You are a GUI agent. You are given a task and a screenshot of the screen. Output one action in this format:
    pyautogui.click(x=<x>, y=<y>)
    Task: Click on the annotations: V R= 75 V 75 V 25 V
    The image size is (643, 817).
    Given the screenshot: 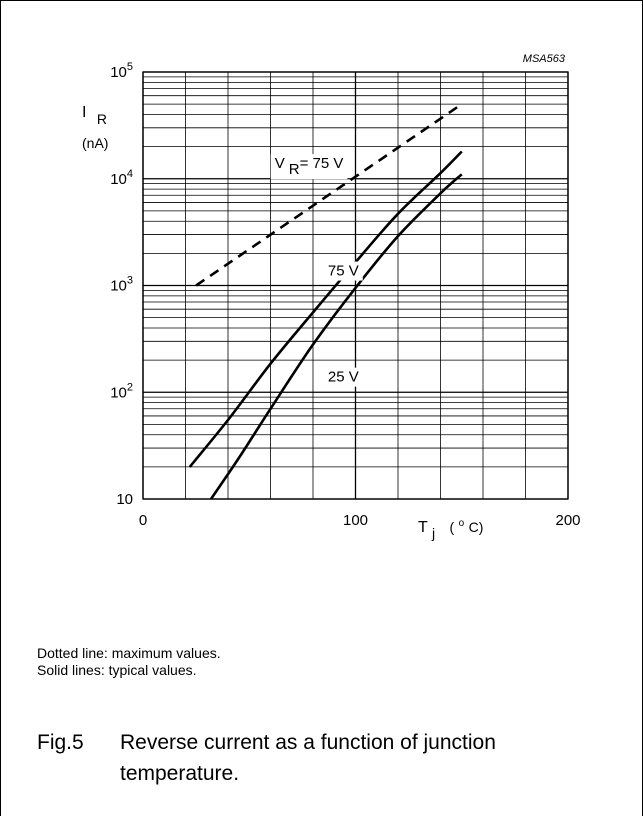 What is the action you would take?
    pyautogui.click(x=317, y=270)
    